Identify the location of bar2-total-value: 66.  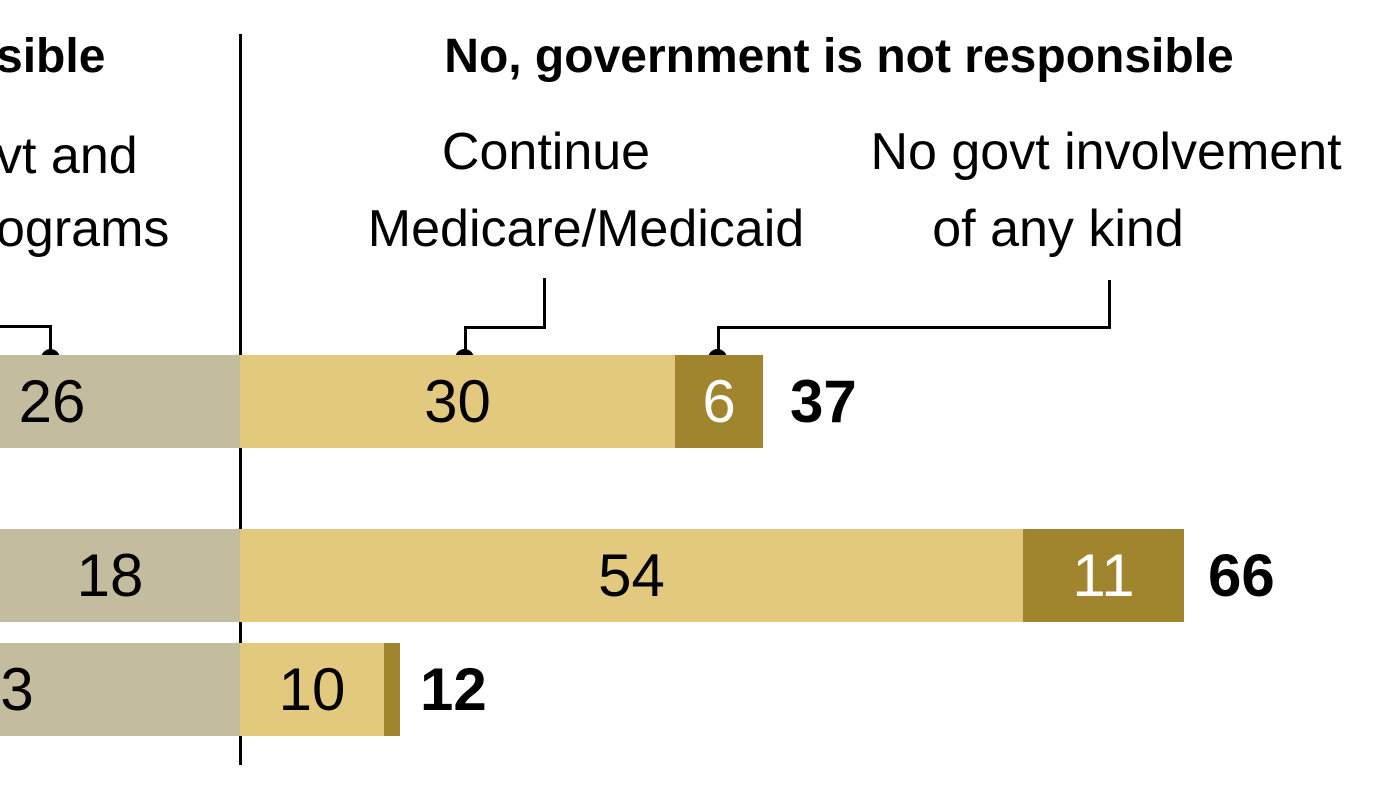
(1241, 575).